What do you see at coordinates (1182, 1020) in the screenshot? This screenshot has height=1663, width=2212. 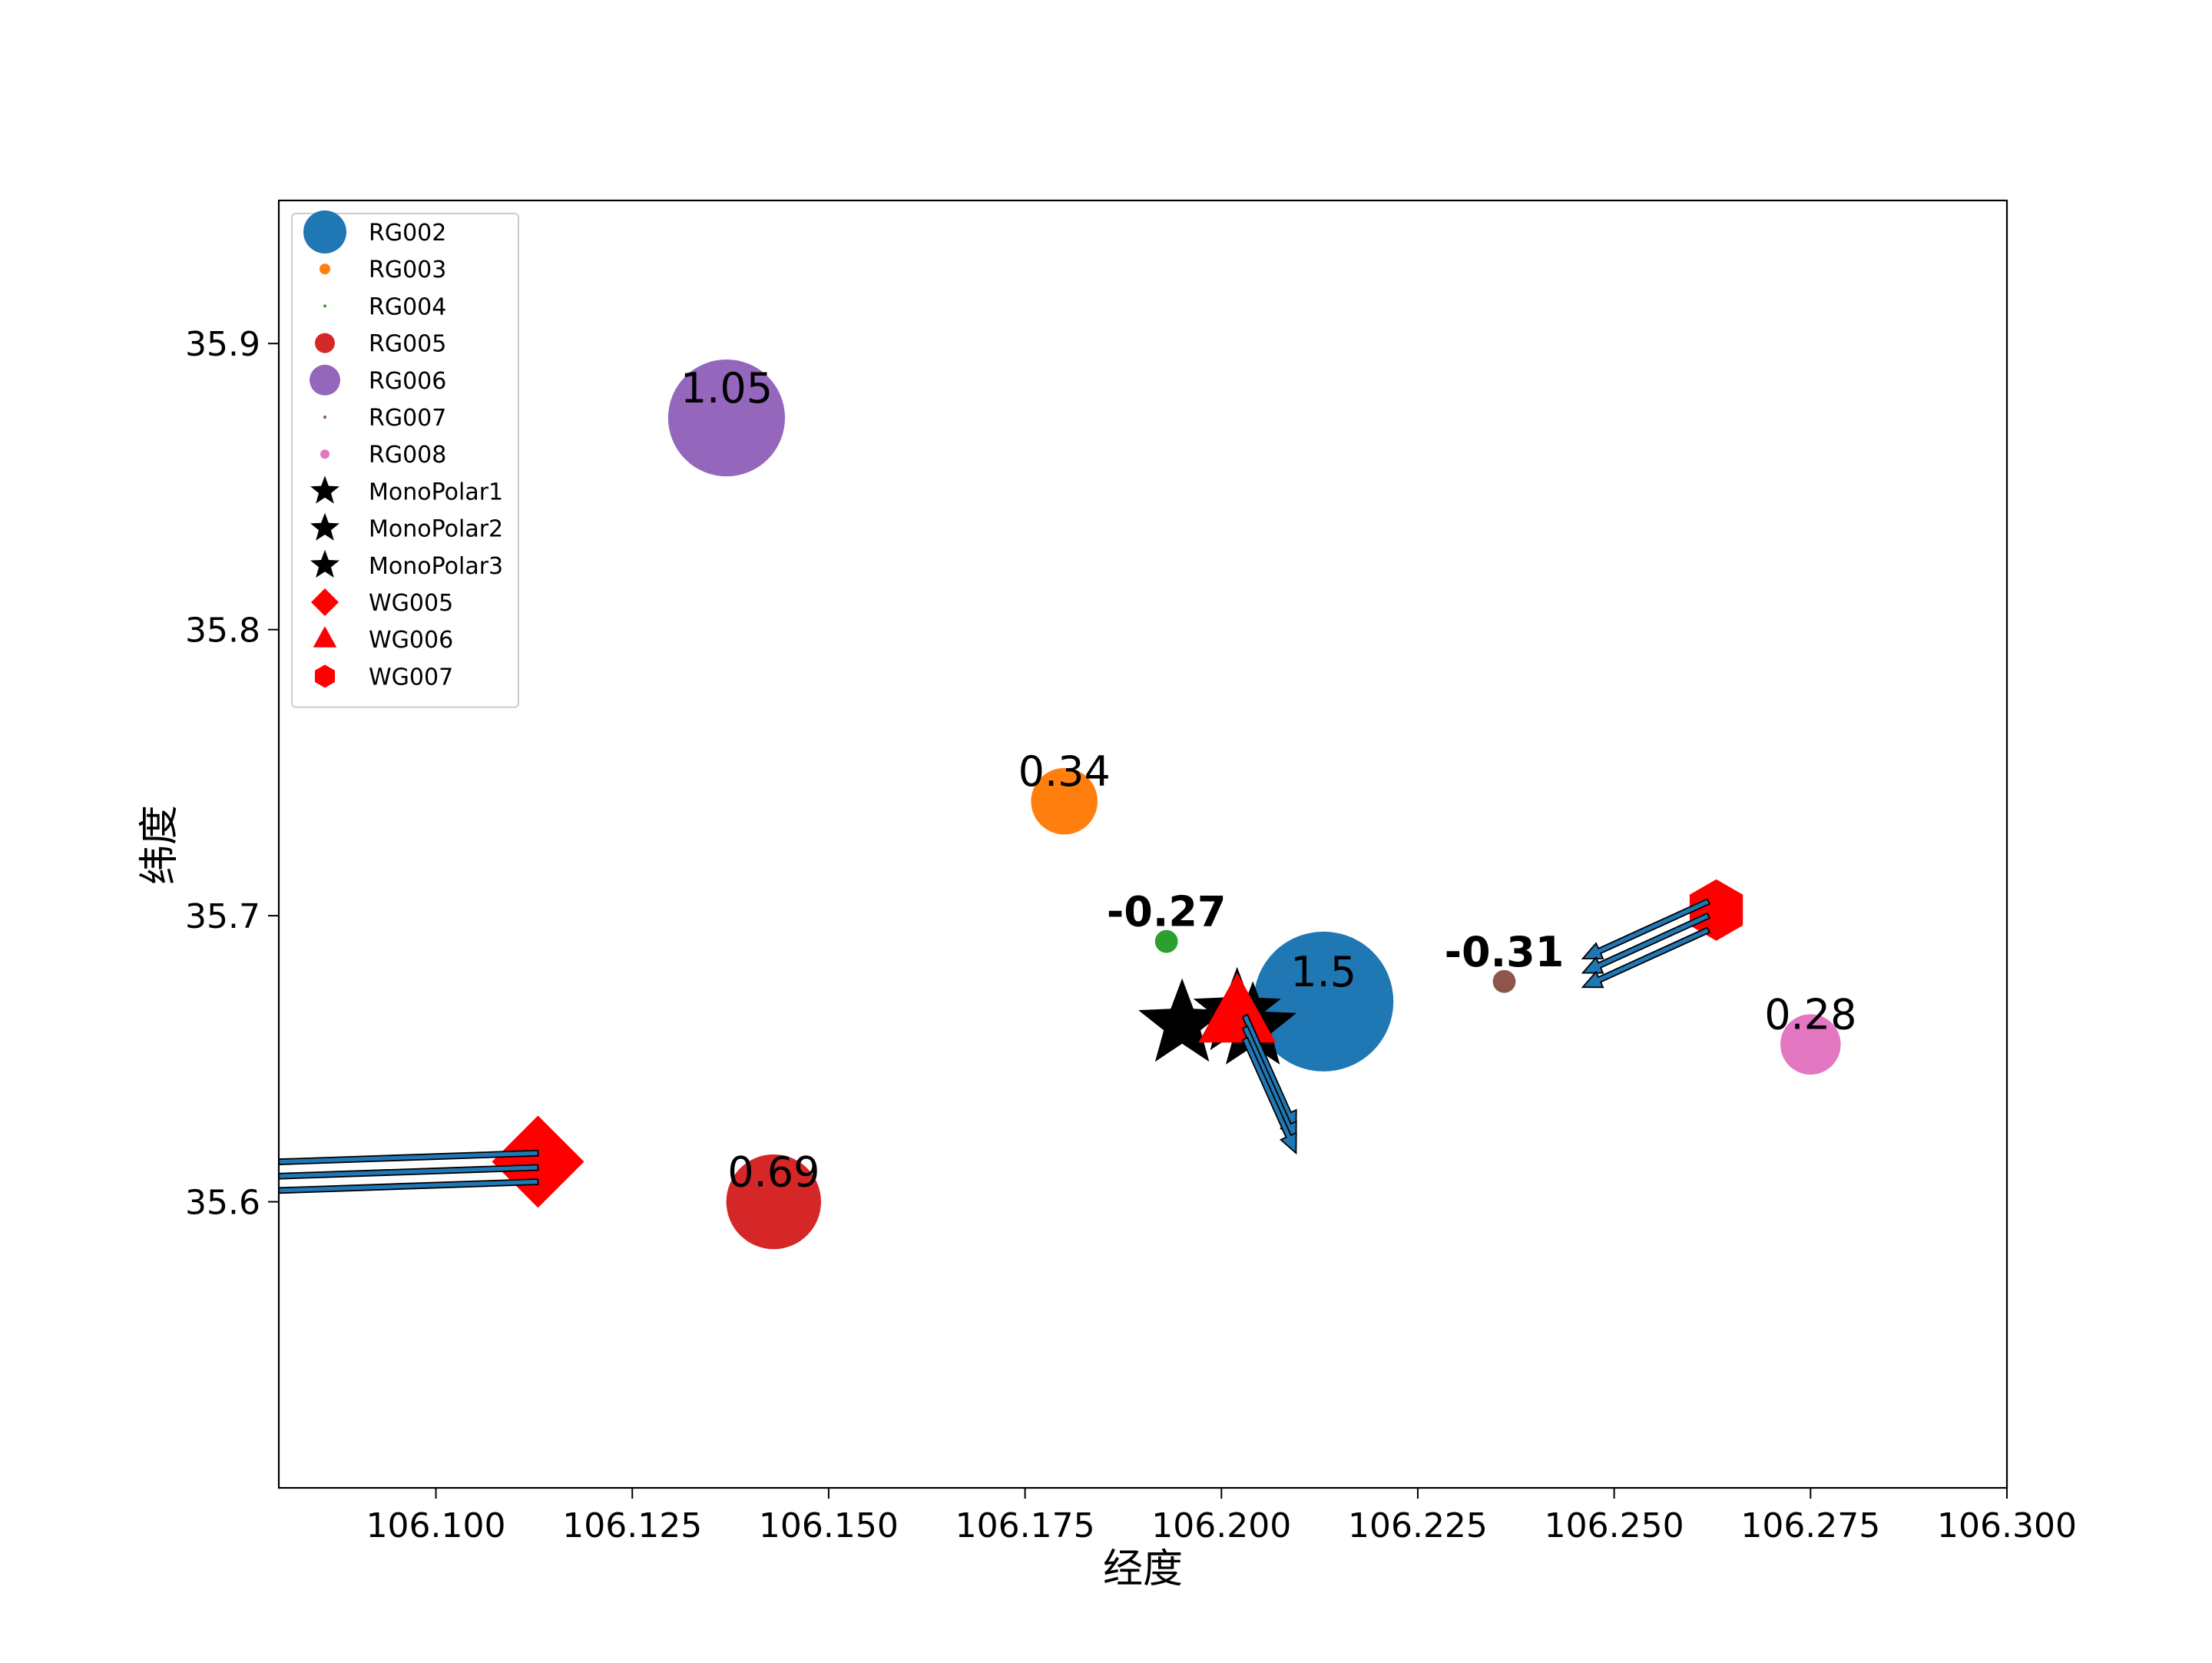 I see `monopolar-marker-monopolar1` at bounding box center [1182, 1020].